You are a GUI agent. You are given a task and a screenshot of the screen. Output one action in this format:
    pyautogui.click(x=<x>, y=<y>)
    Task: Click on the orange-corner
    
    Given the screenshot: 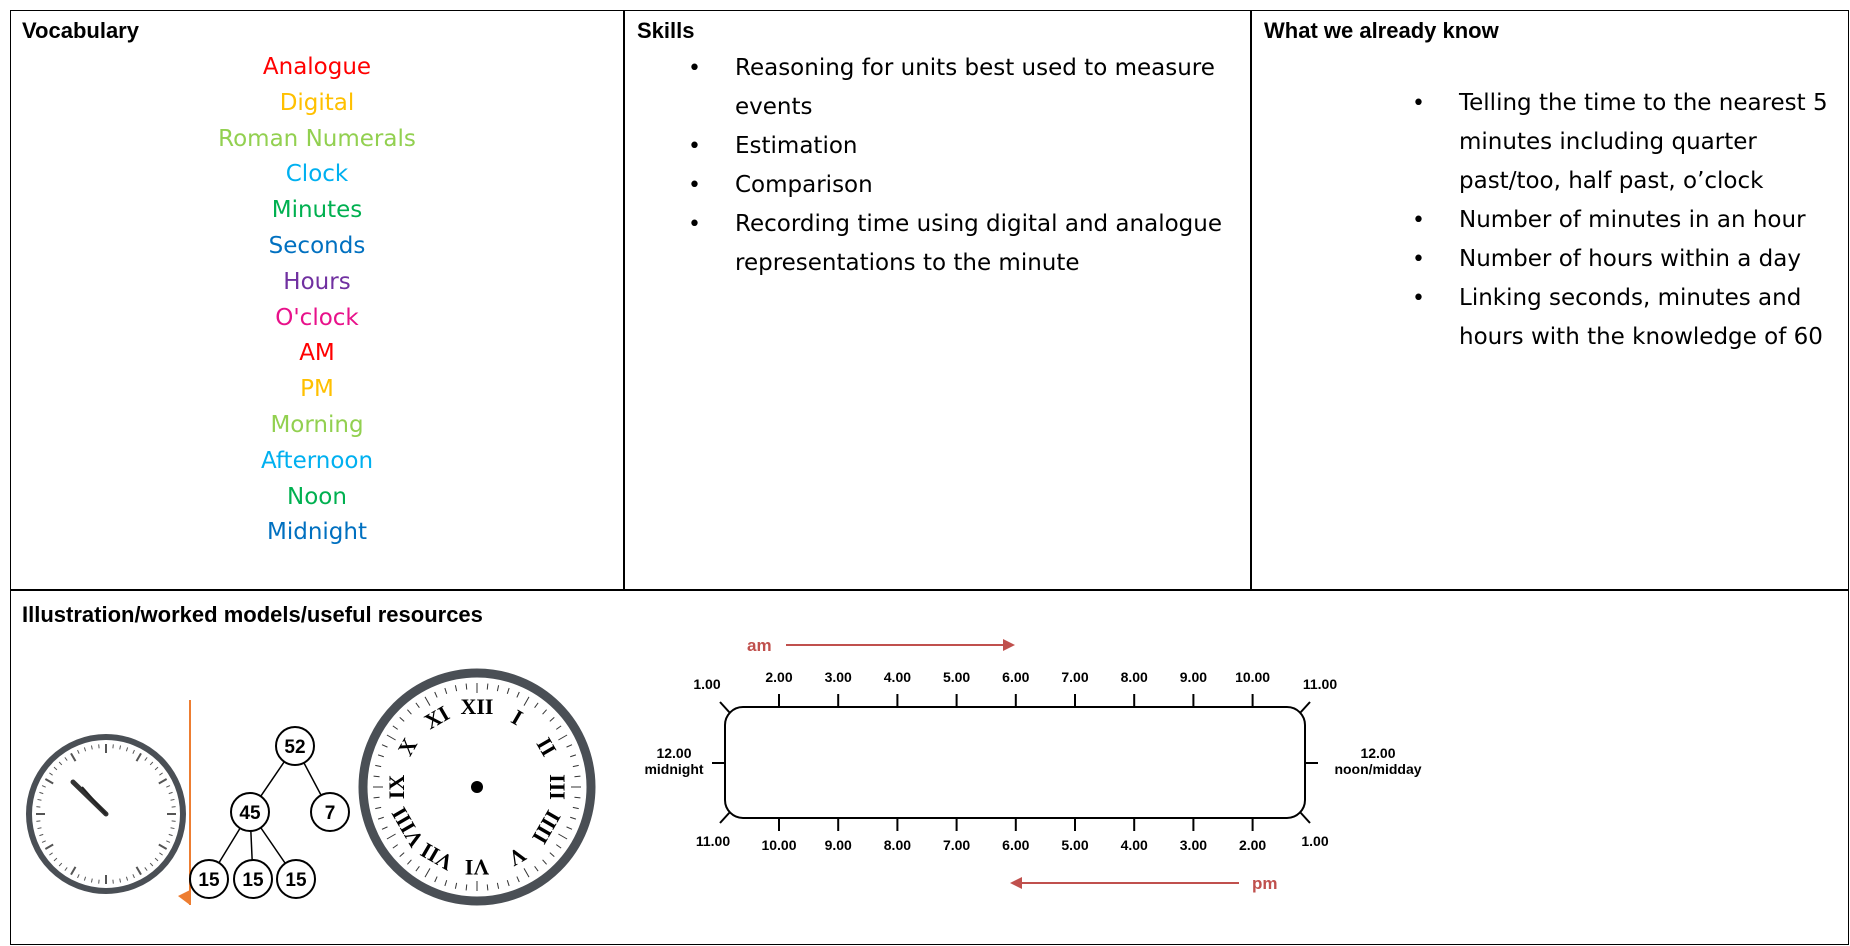 What is the action you would take?
    pyautogui.click(x=184, y=897)
    